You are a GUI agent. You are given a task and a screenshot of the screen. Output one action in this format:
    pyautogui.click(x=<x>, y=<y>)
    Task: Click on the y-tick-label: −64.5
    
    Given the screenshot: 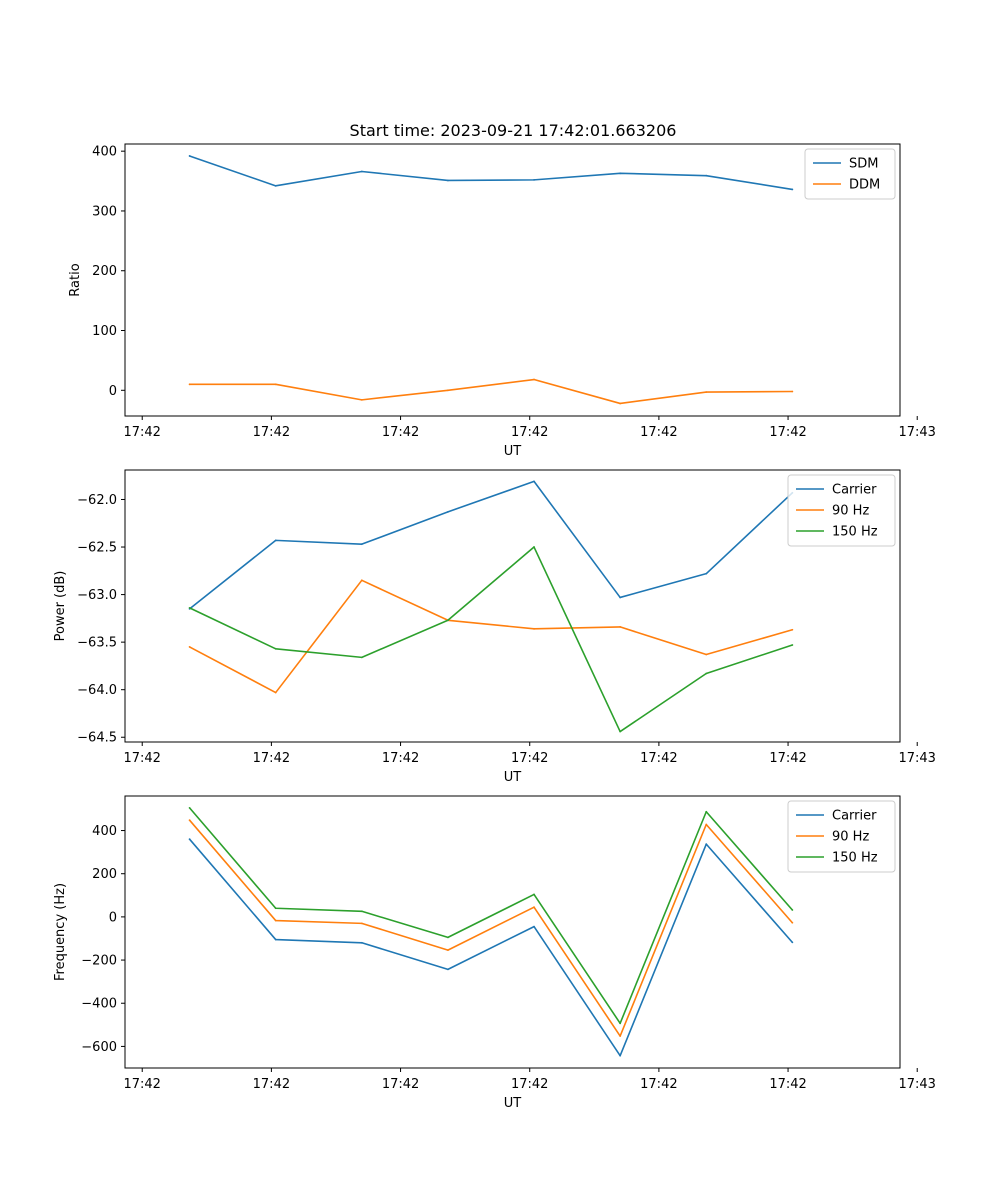 What is the action you would take?
    pyautogui.click(x=97, y=738)
    